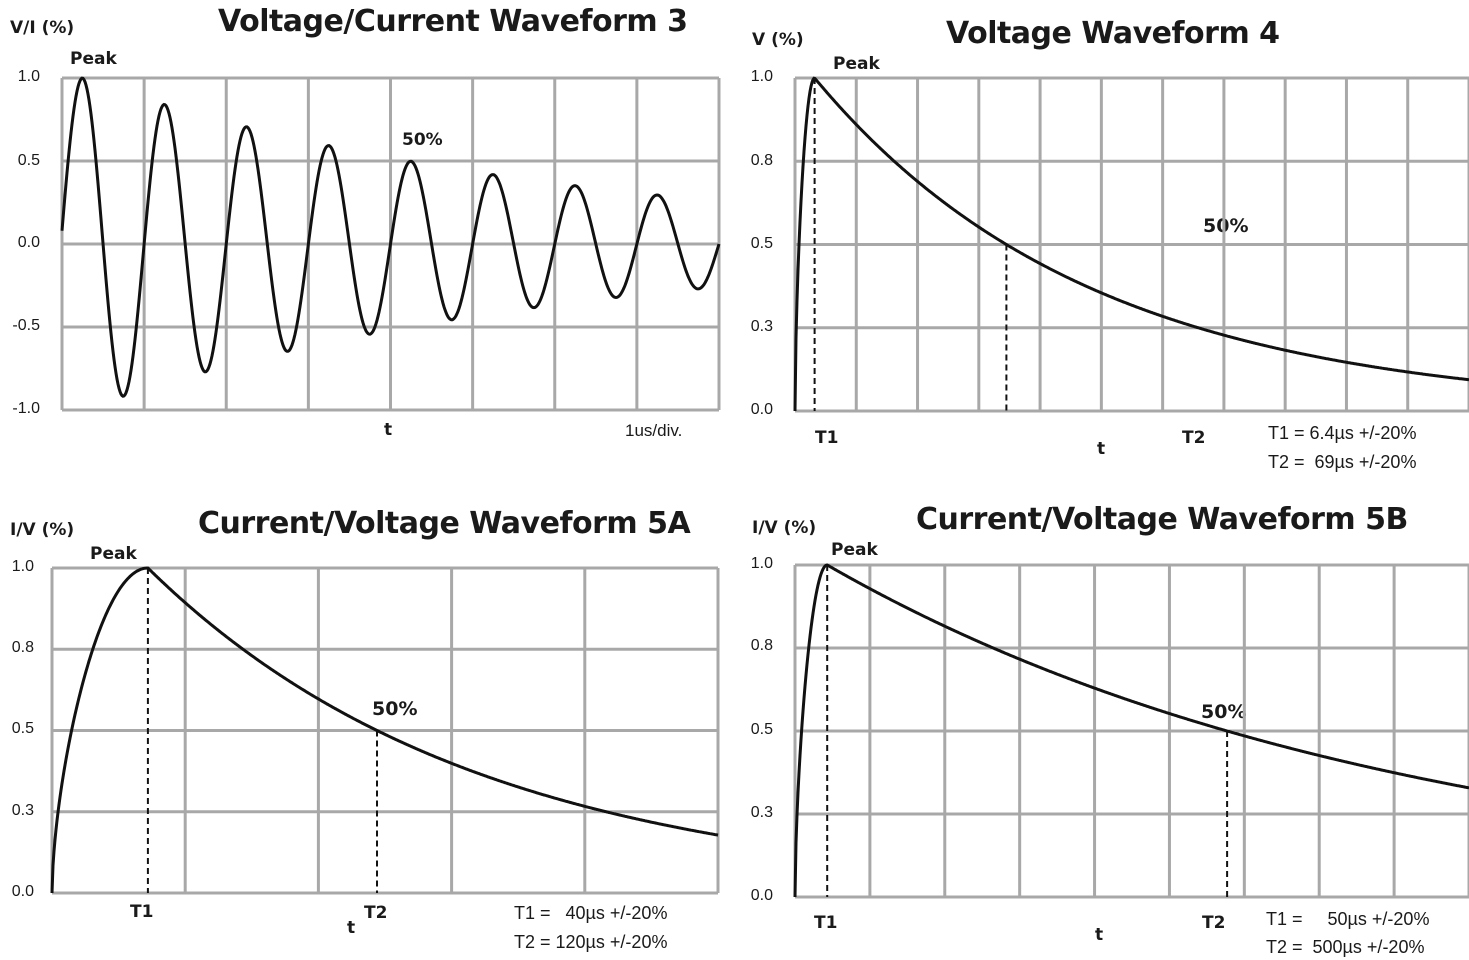 The width and height of the screenshot is (1469, 960). I want to click on chart-title: Current/Voltage Waveform 5B, so click(1162, 519).